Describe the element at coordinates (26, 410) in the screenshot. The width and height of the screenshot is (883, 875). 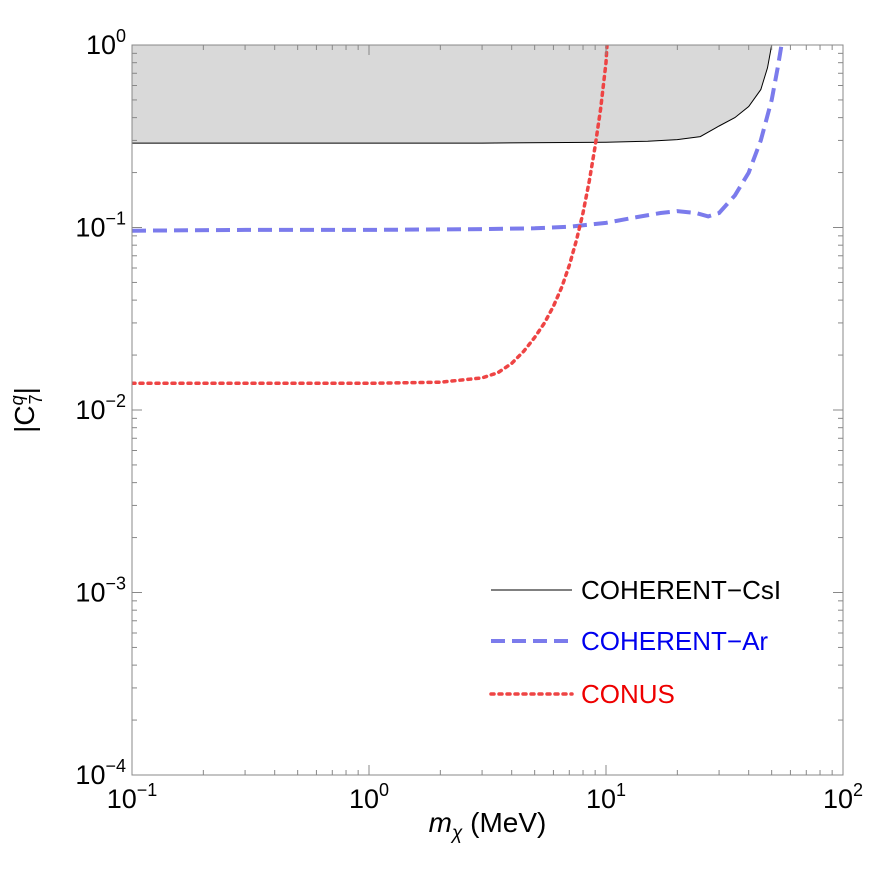
I see `y-axis-title: |Cq7|` at that location.